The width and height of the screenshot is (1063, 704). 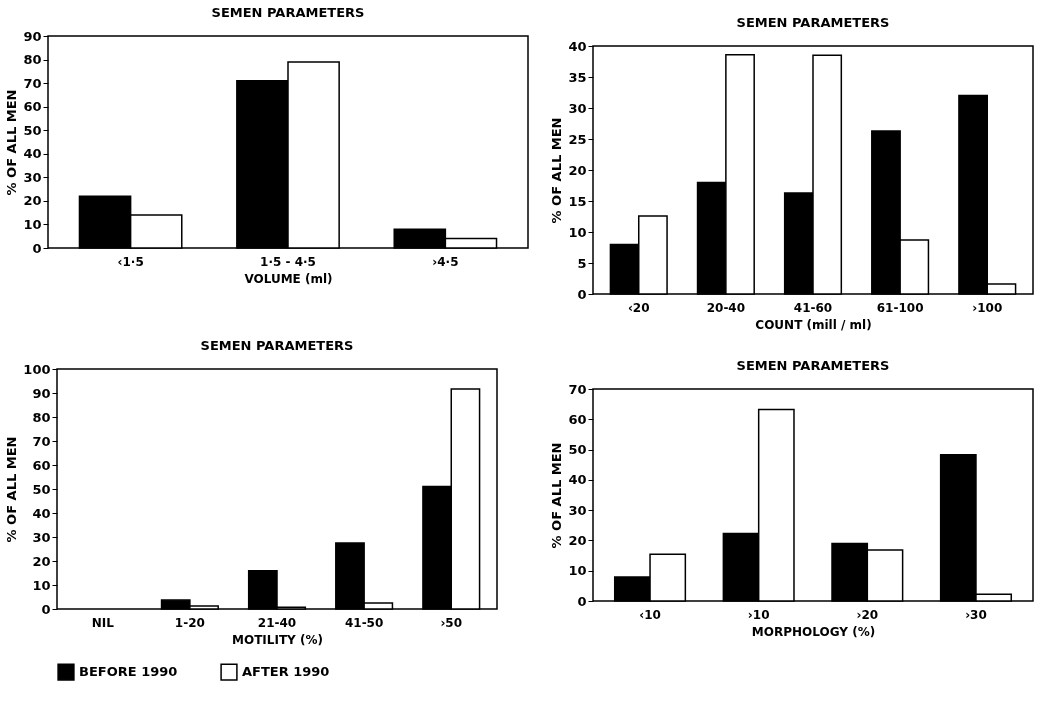 What do you see at coordinates (650, 614) in the screenshot?
I see `x-tick-label: ‹10` at bounding box center [650, 614].